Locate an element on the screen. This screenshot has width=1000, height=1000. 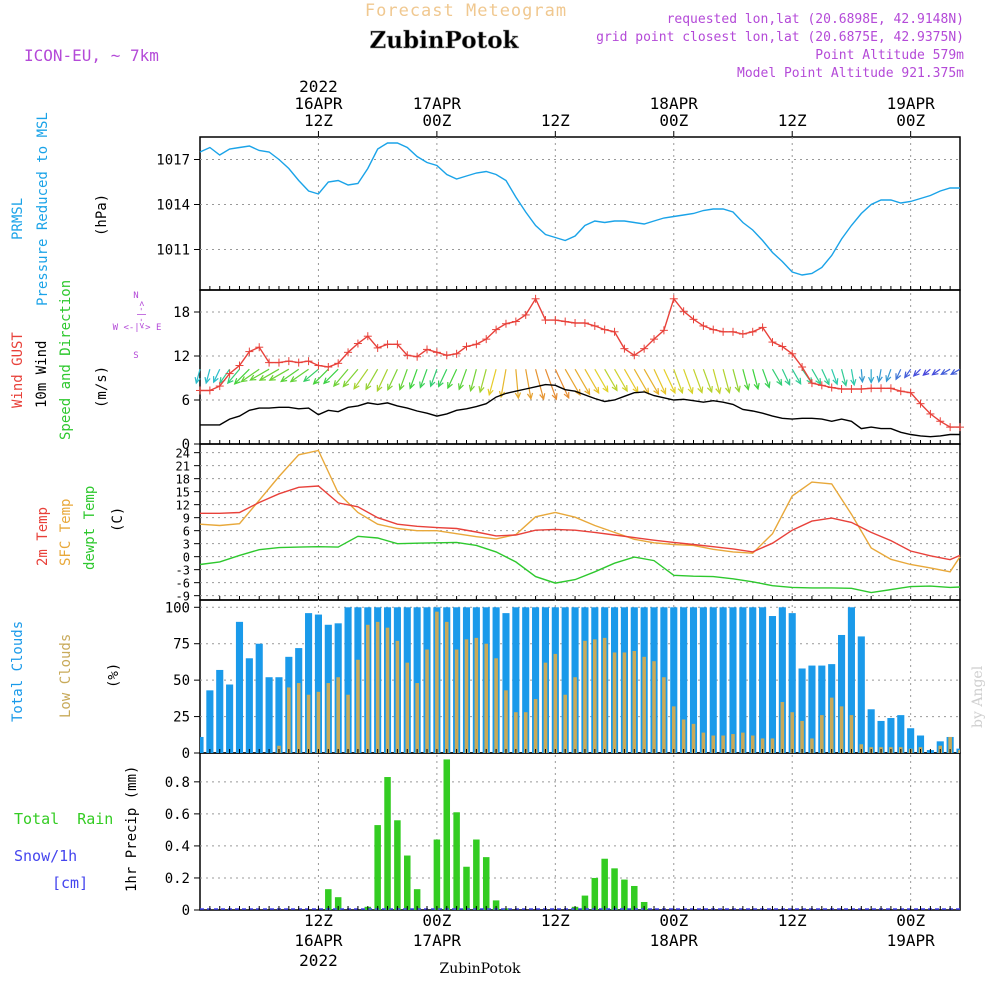
compass-north: N is located at coordinates (135, 296).